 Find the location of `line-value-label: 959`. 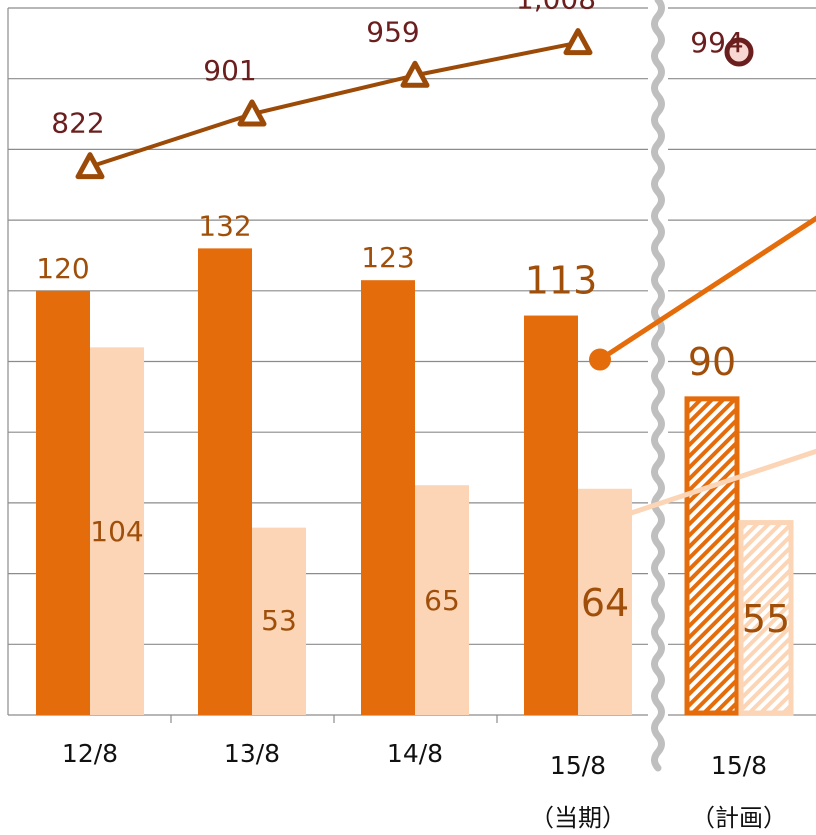

line-value-label: 959 is located at coordinates (392, 31).